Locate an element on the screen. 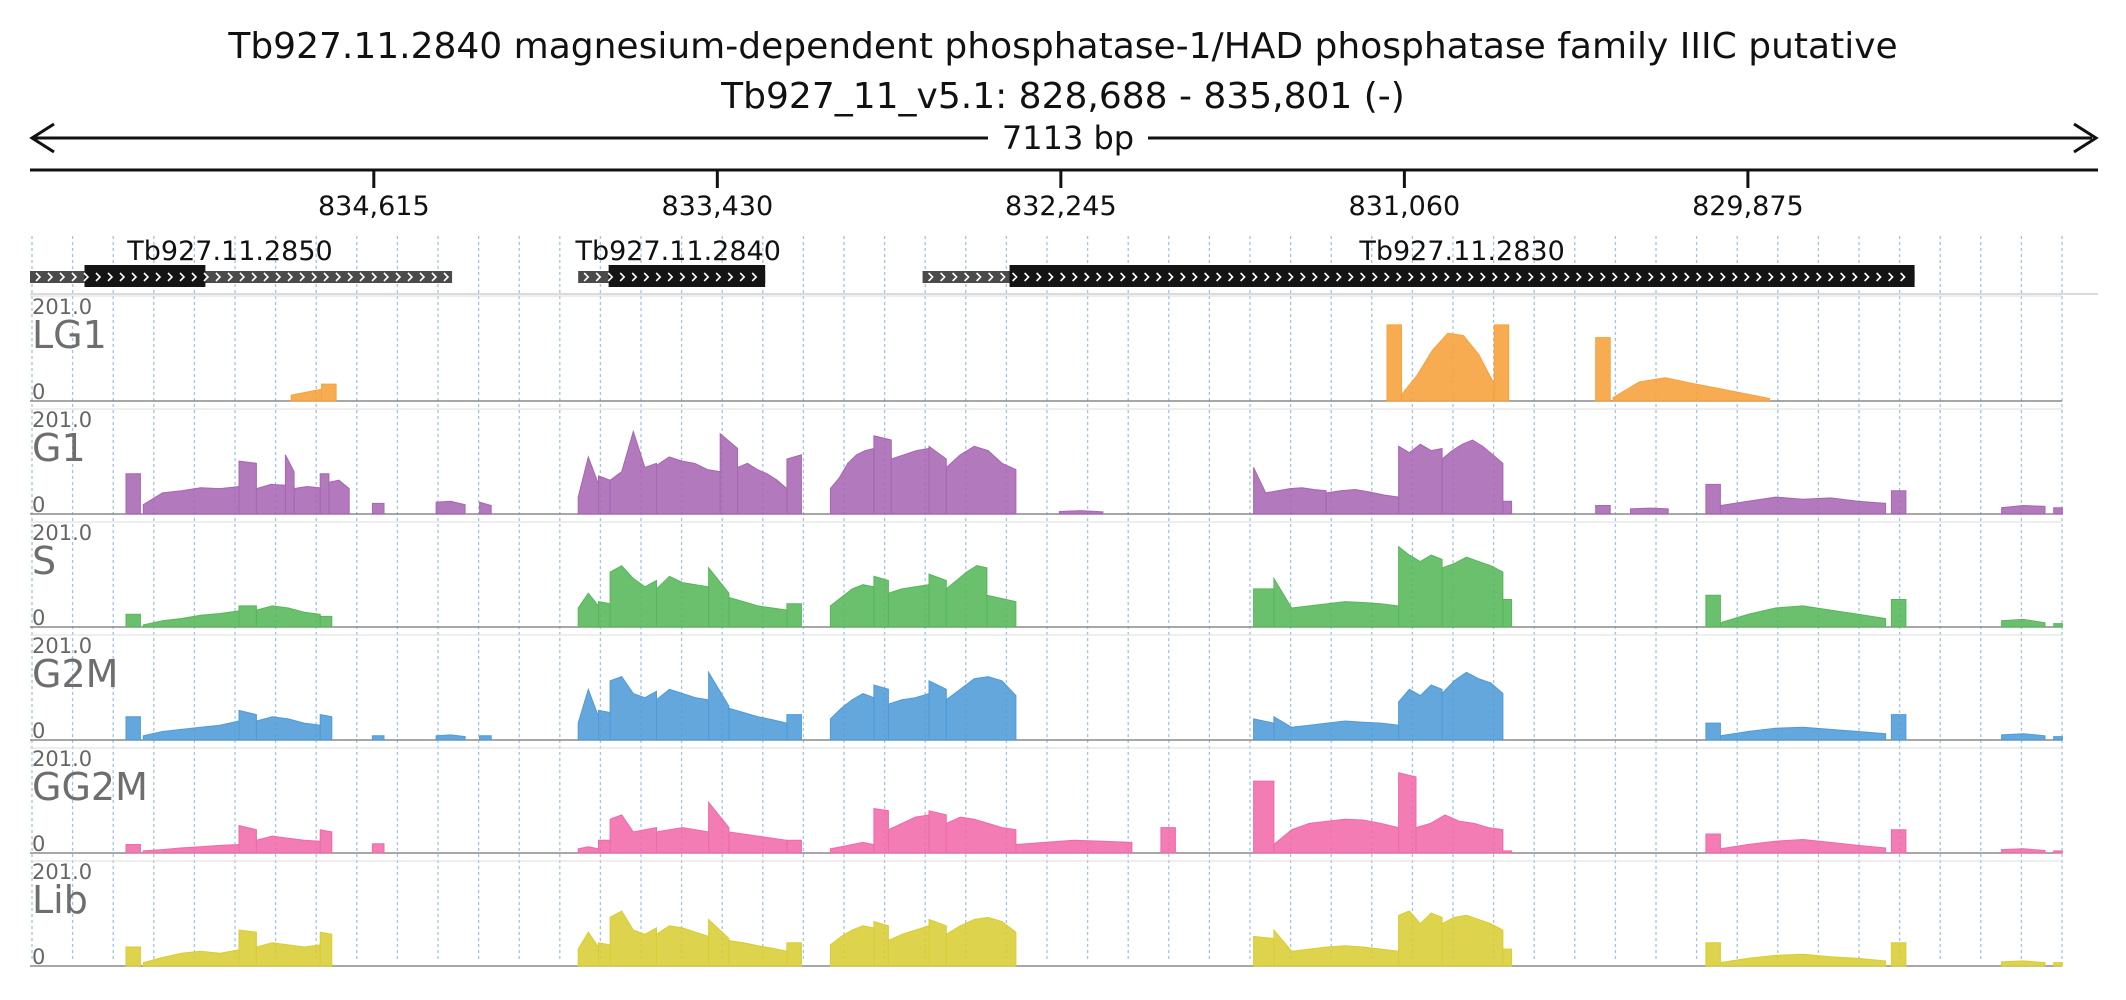 The image size is (2126, 1000). track-s: 201.0 0 S is located at coordinates (1046, 575).